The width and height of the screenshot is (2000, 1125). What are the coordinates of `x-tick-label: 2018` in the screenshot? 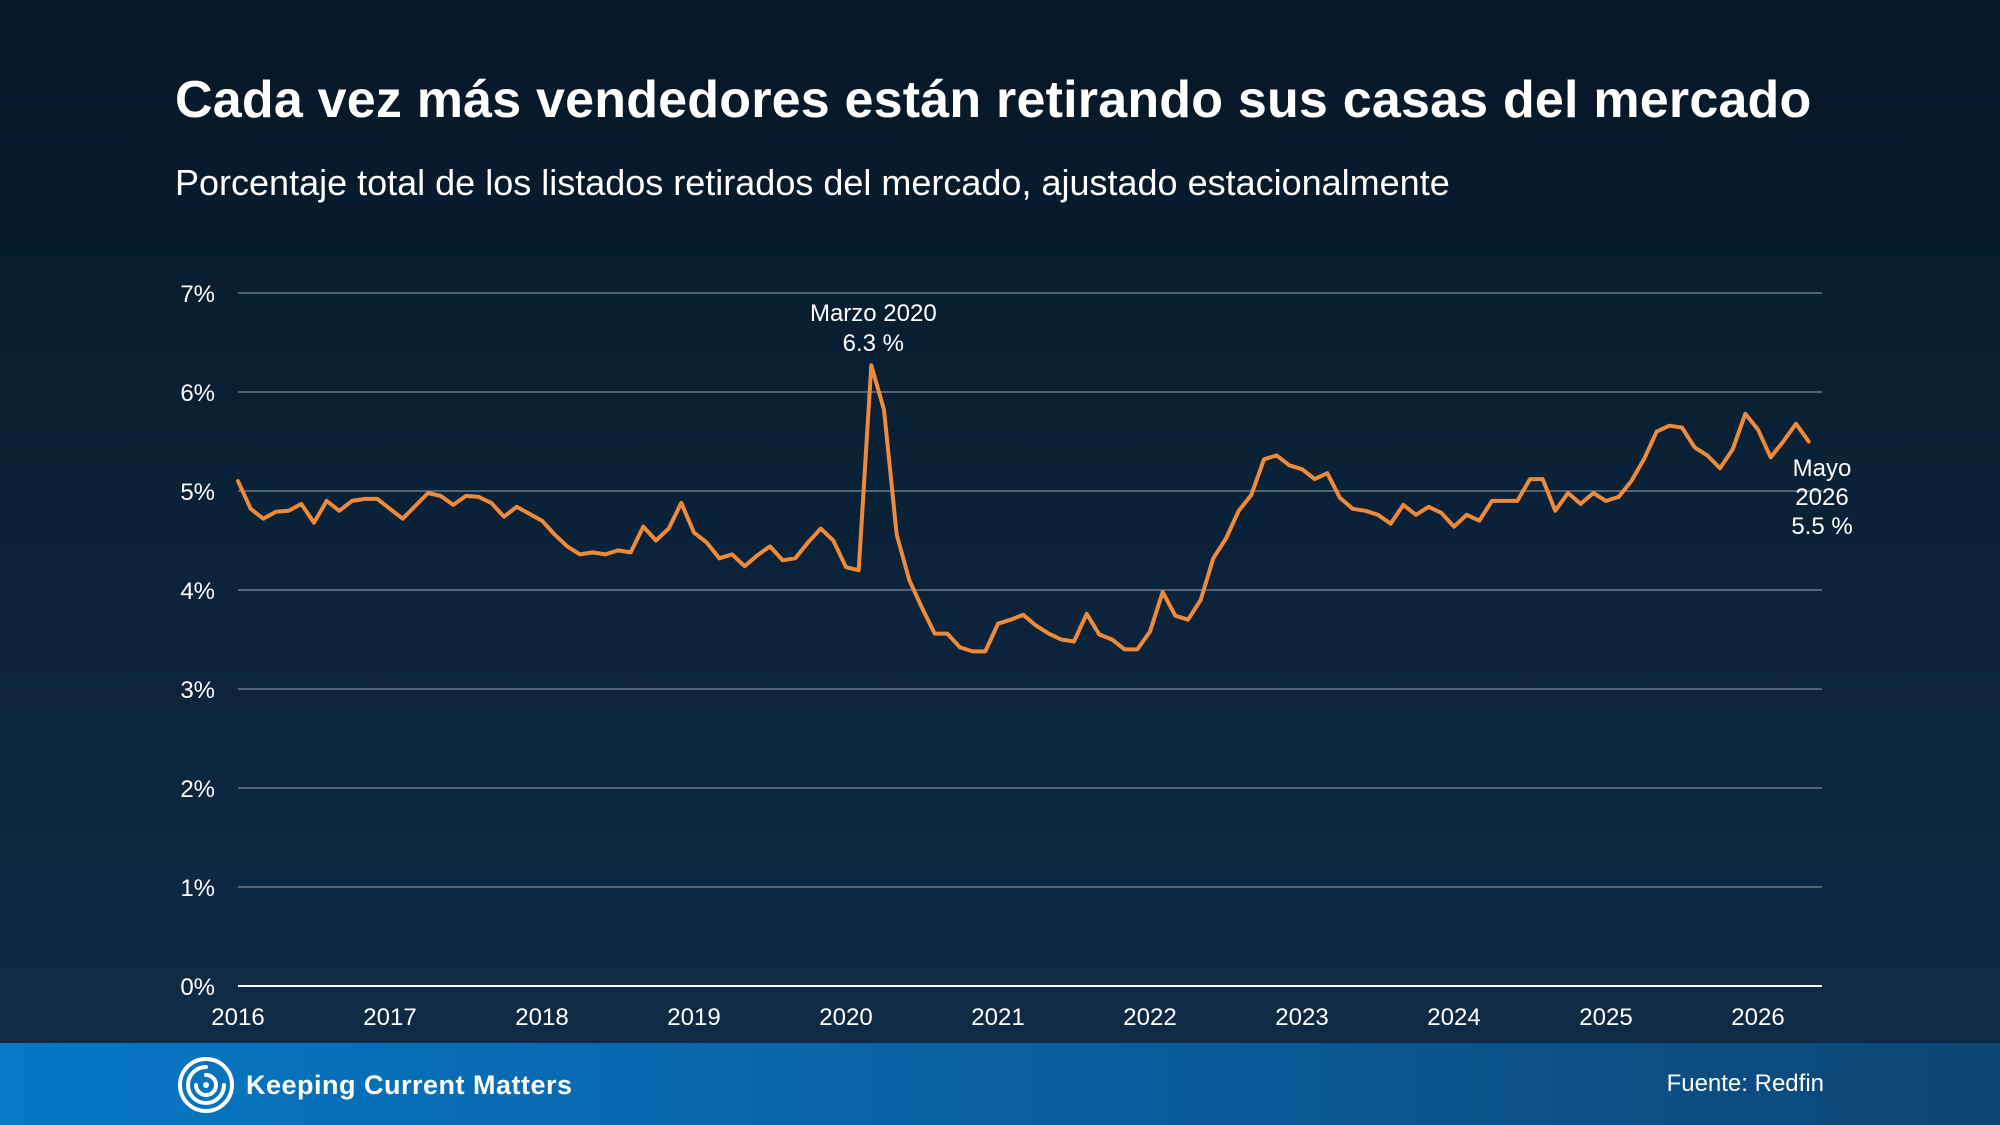 It's located at (541, 1017).